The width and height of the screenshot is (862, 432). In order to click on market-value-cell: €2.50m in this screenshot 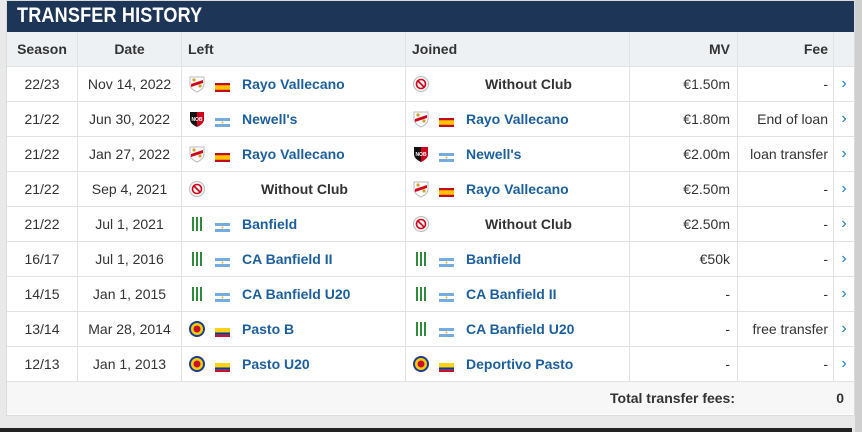, I will do `click(684, 189)`.